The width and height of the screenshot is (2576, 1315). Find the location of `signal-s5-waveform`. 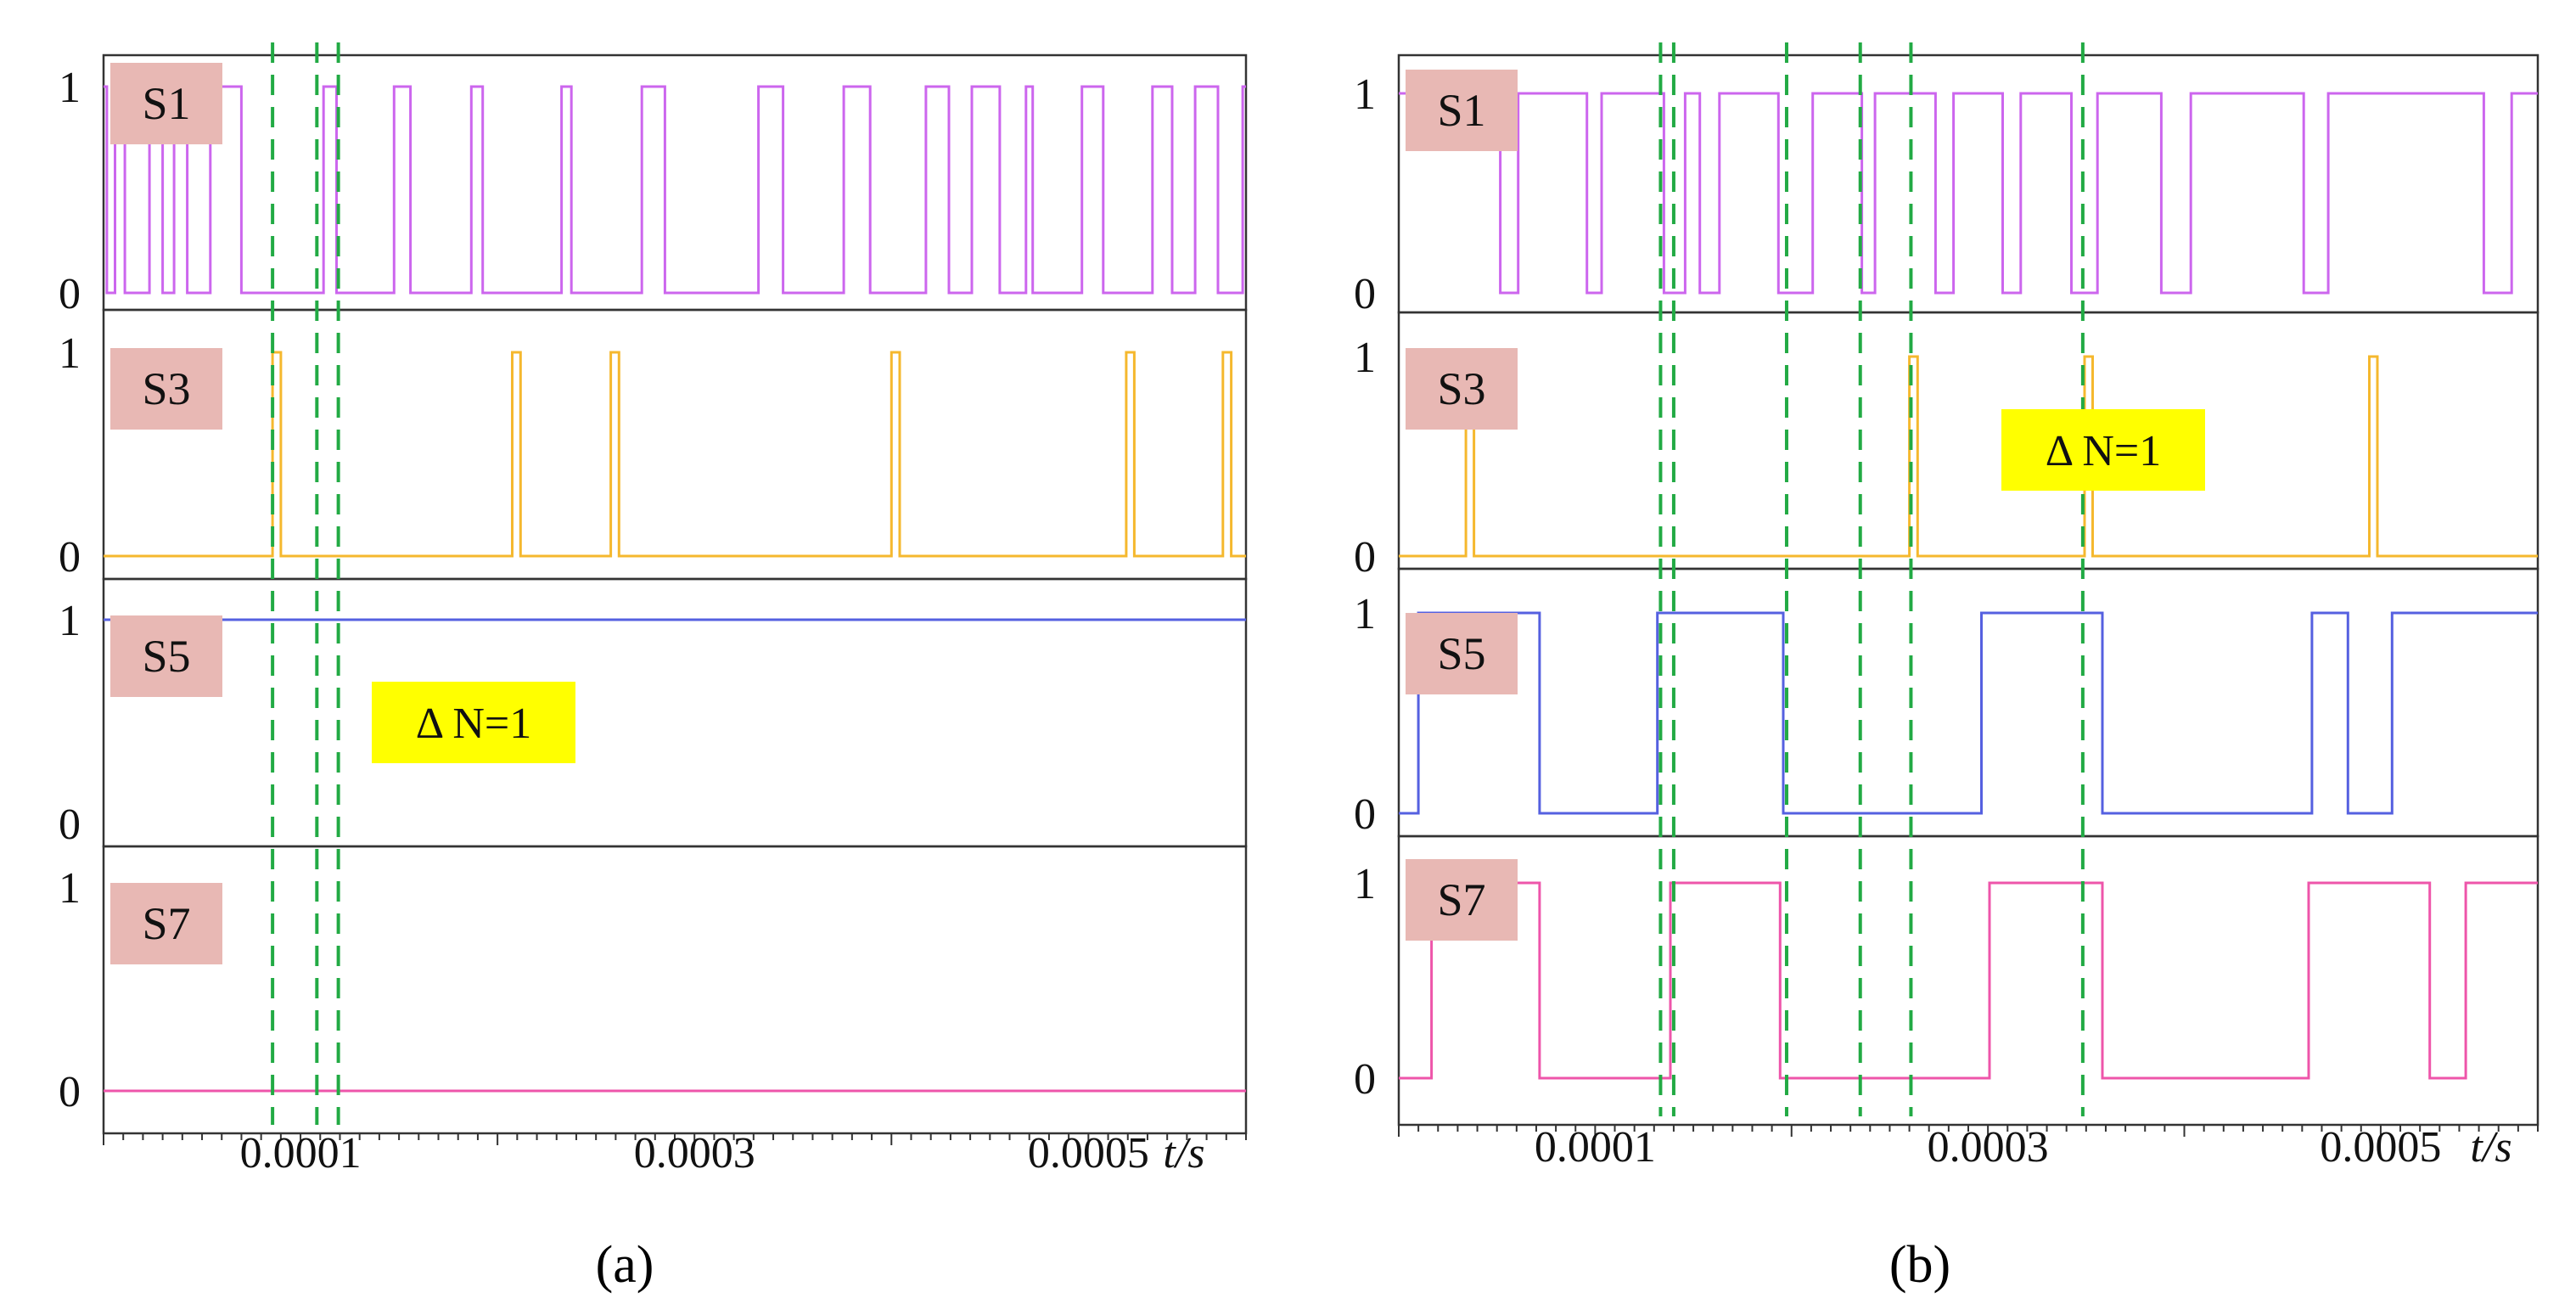

signal-s5-waveform is located at coordinates (1969, 713).